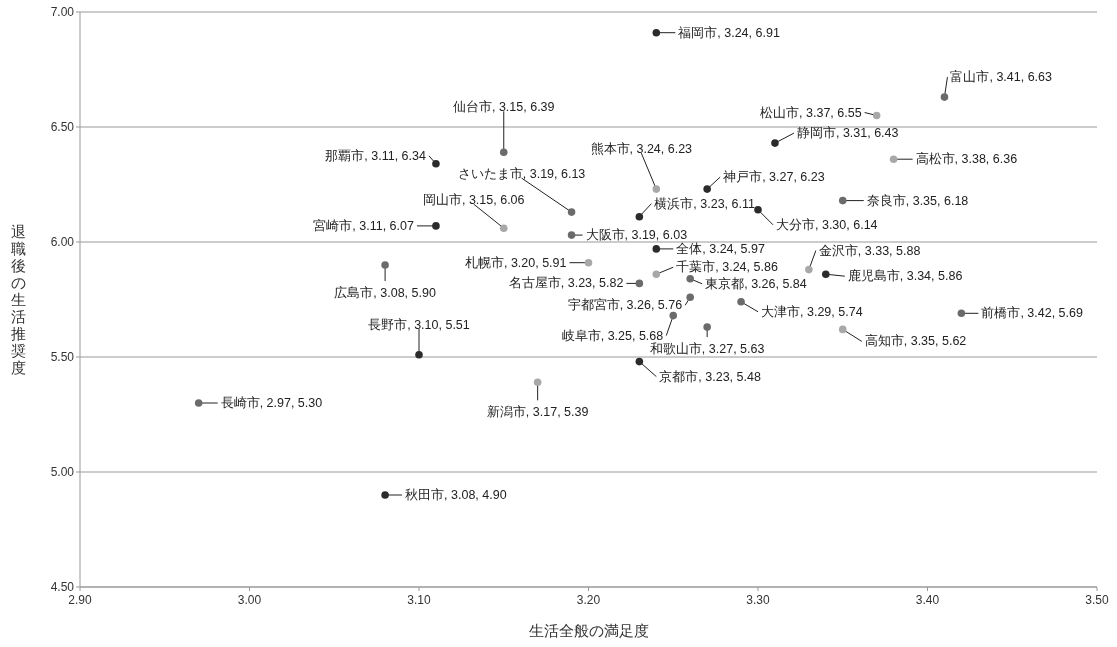  I want to click on data-label: 札幌市, 3.20, 5.91, so click(515, 262).